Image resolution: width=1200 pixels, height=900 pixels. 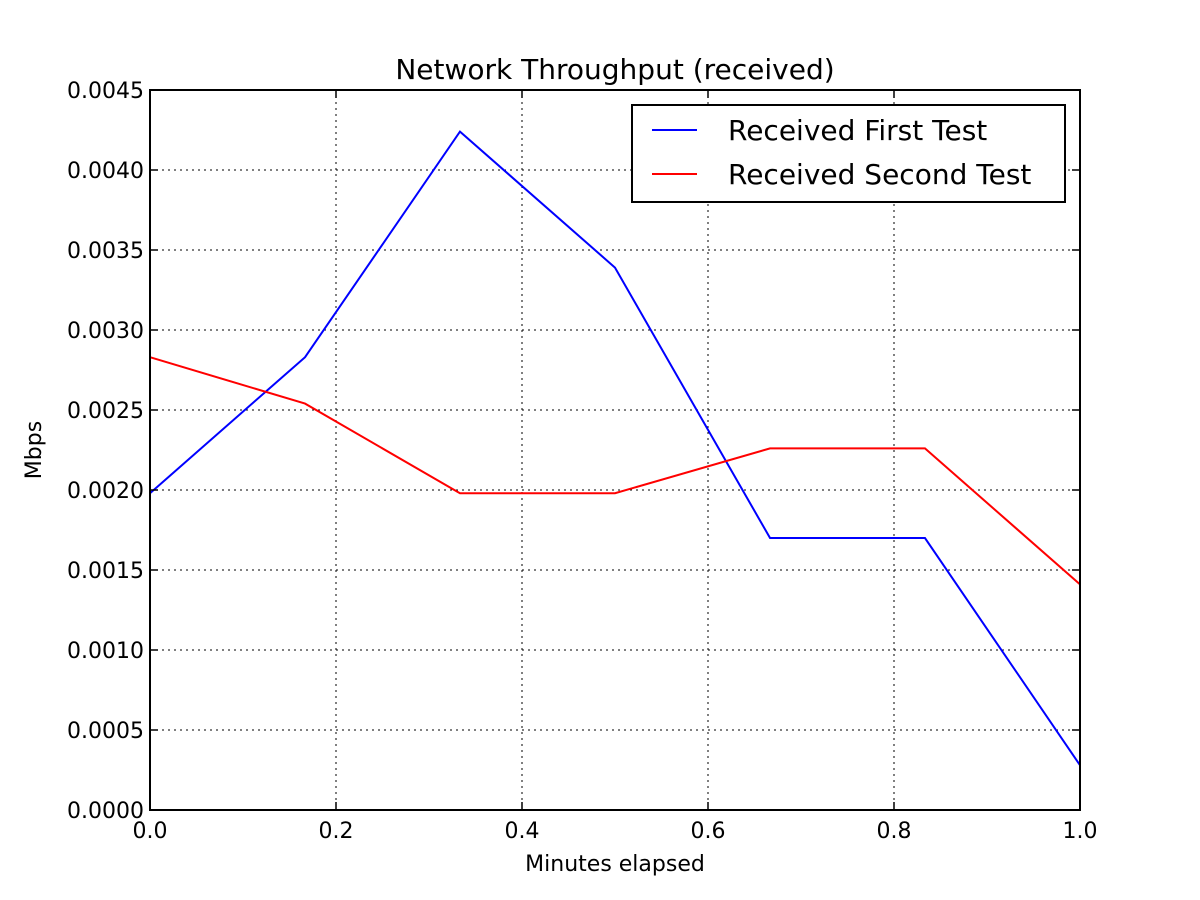 I want to click on legend-label-first-test: Received First Test, so click(x=857, y=130).